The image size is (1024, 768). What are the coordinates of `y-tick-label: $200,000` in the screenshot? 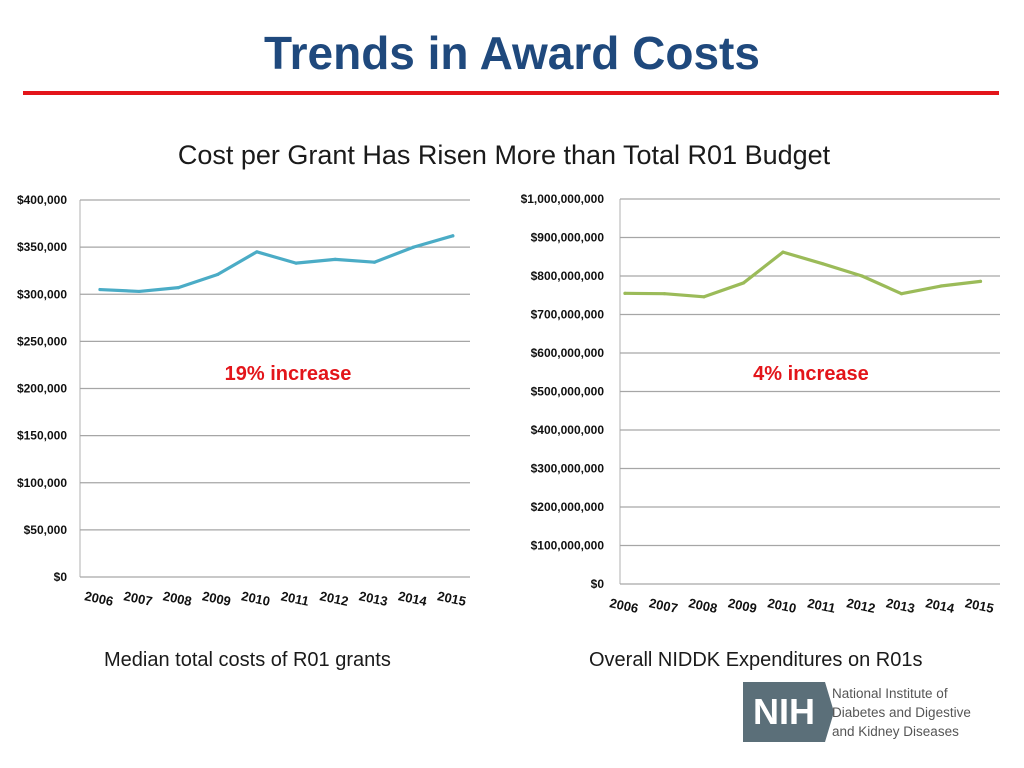 It's located at (42, 389).